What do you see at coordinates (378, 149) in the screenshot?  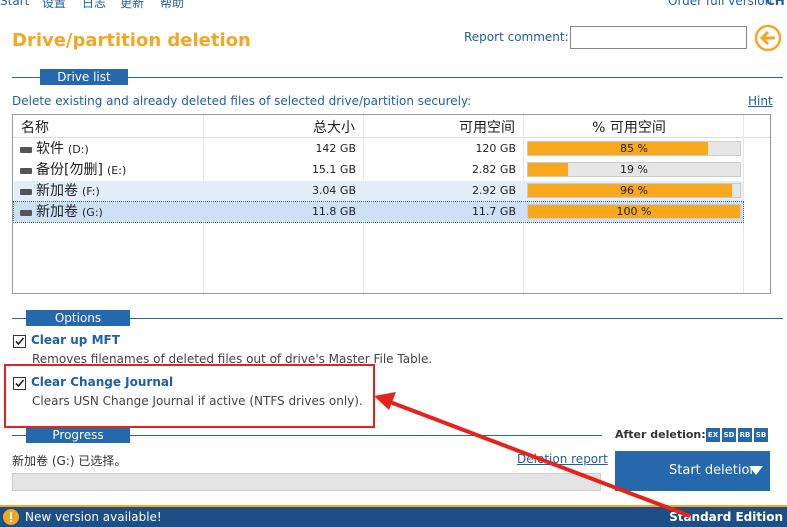 I see `drive-row: 软件 (D:) 142 GB 120 GB 85 %` at bounding box center [378, 149].